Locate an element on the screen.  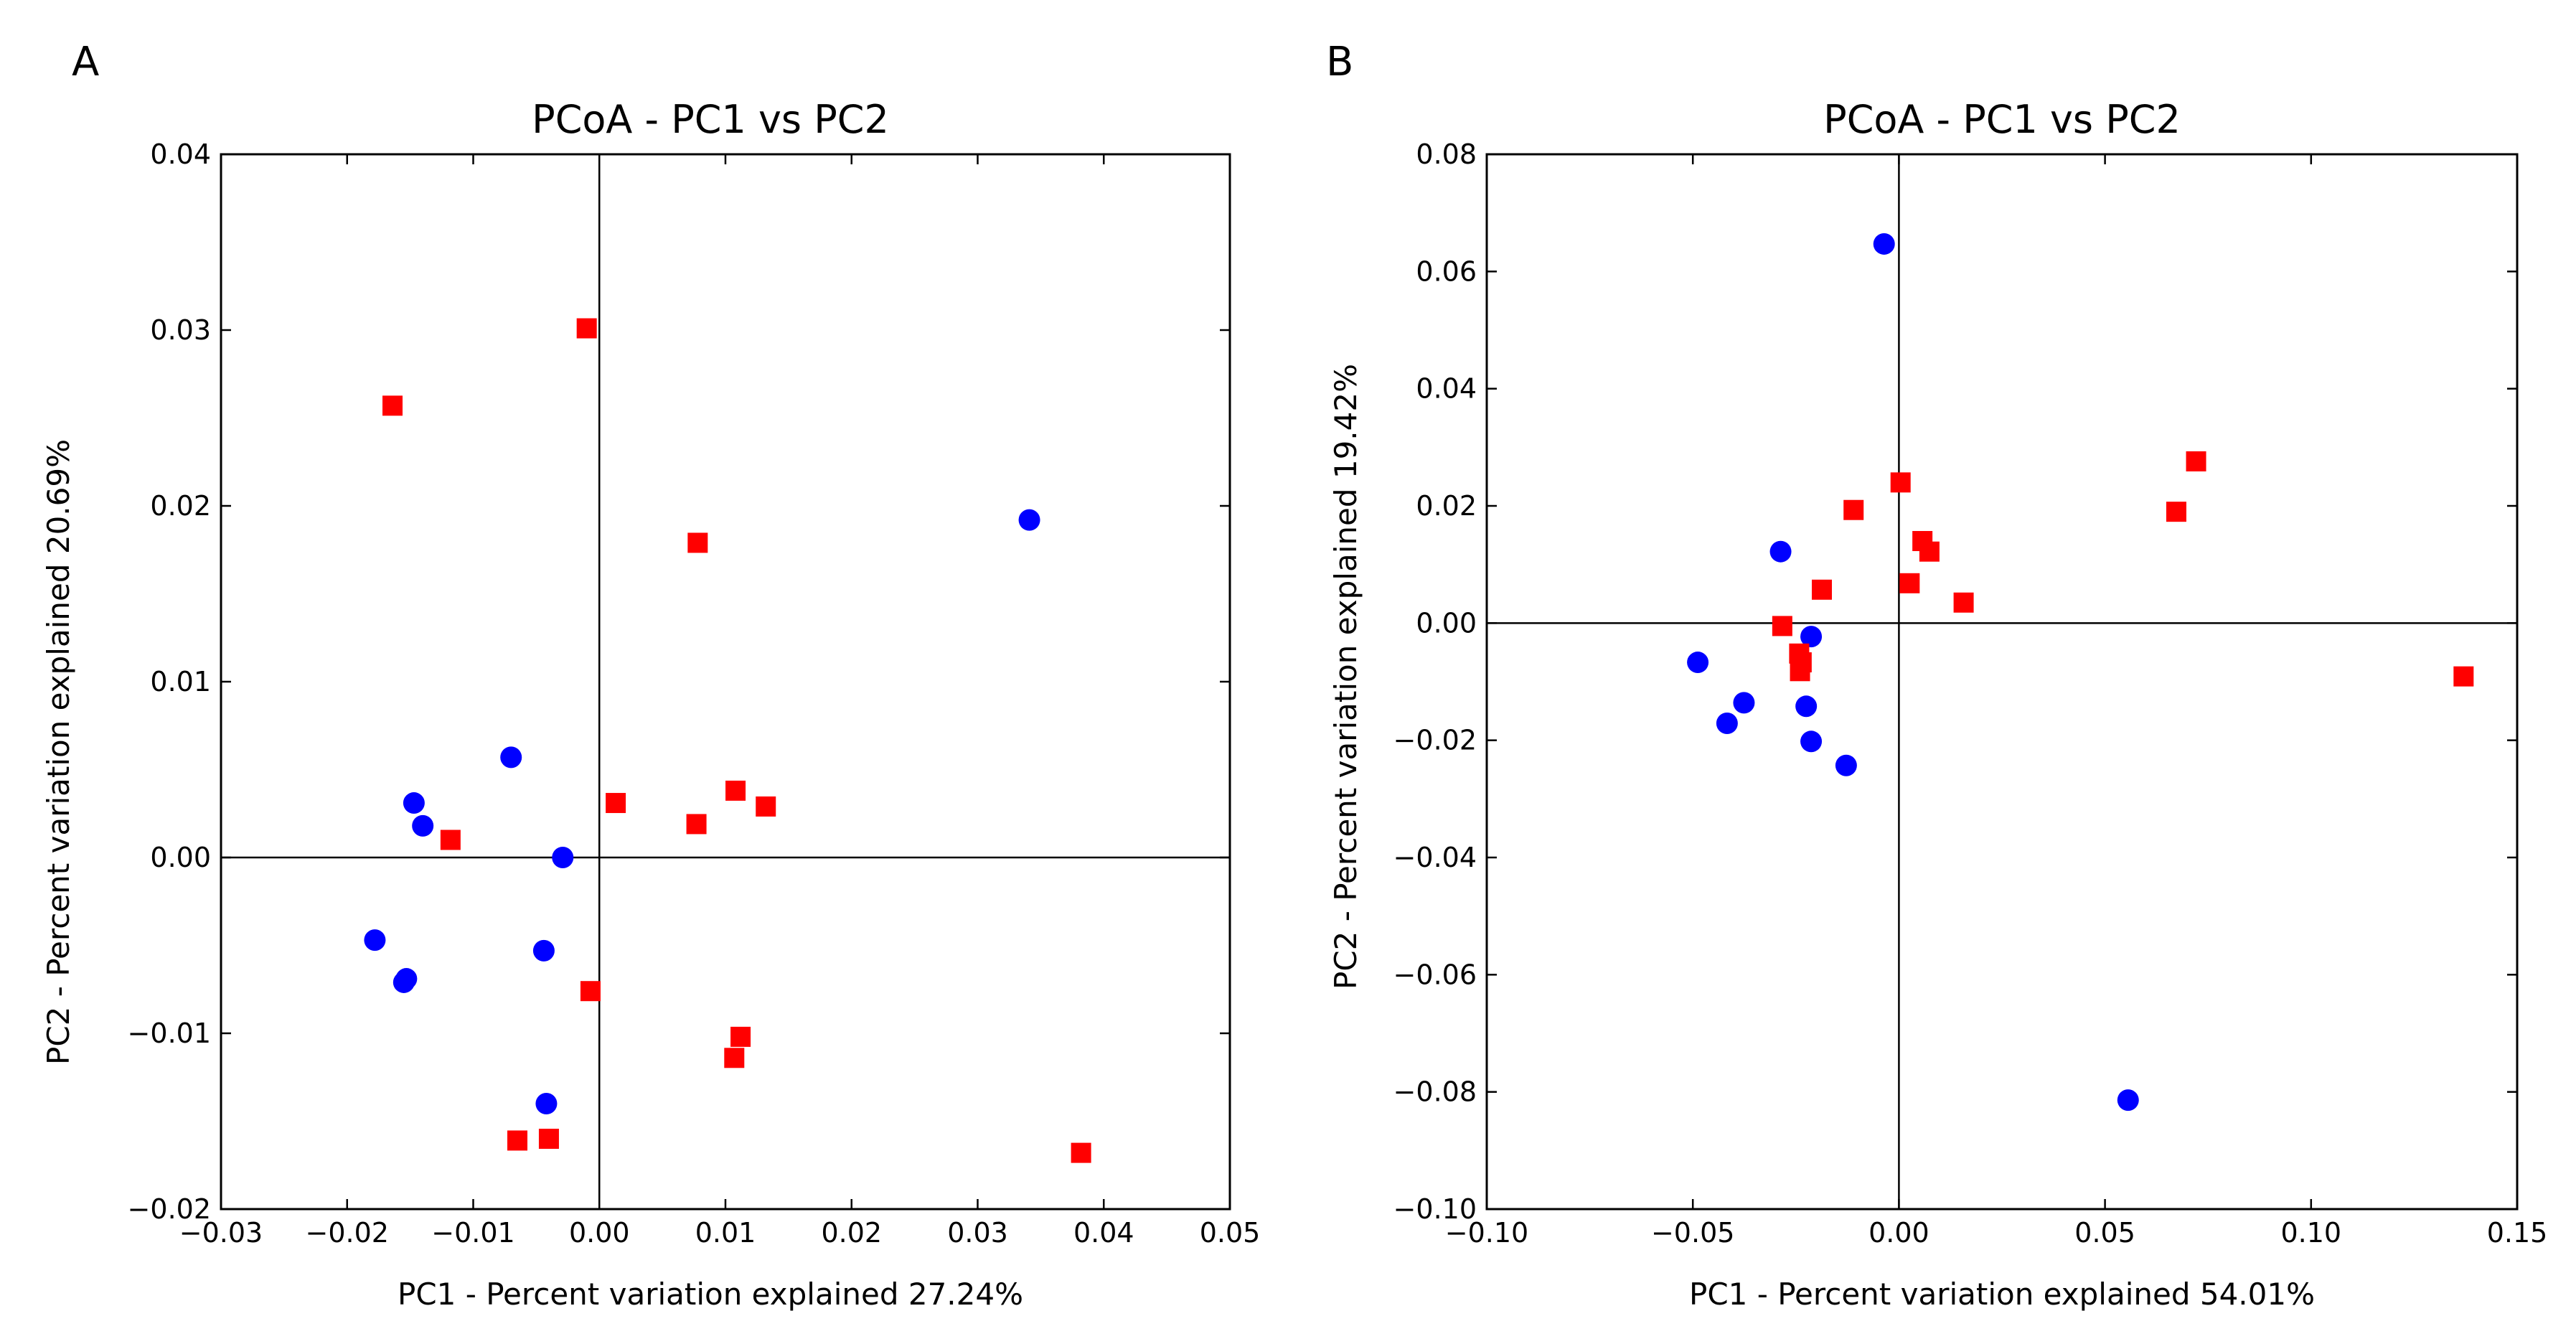
panel-a-x-axis-label: PC1 - Percent variation explained 27.24% is located at coordinates (710, 1294).